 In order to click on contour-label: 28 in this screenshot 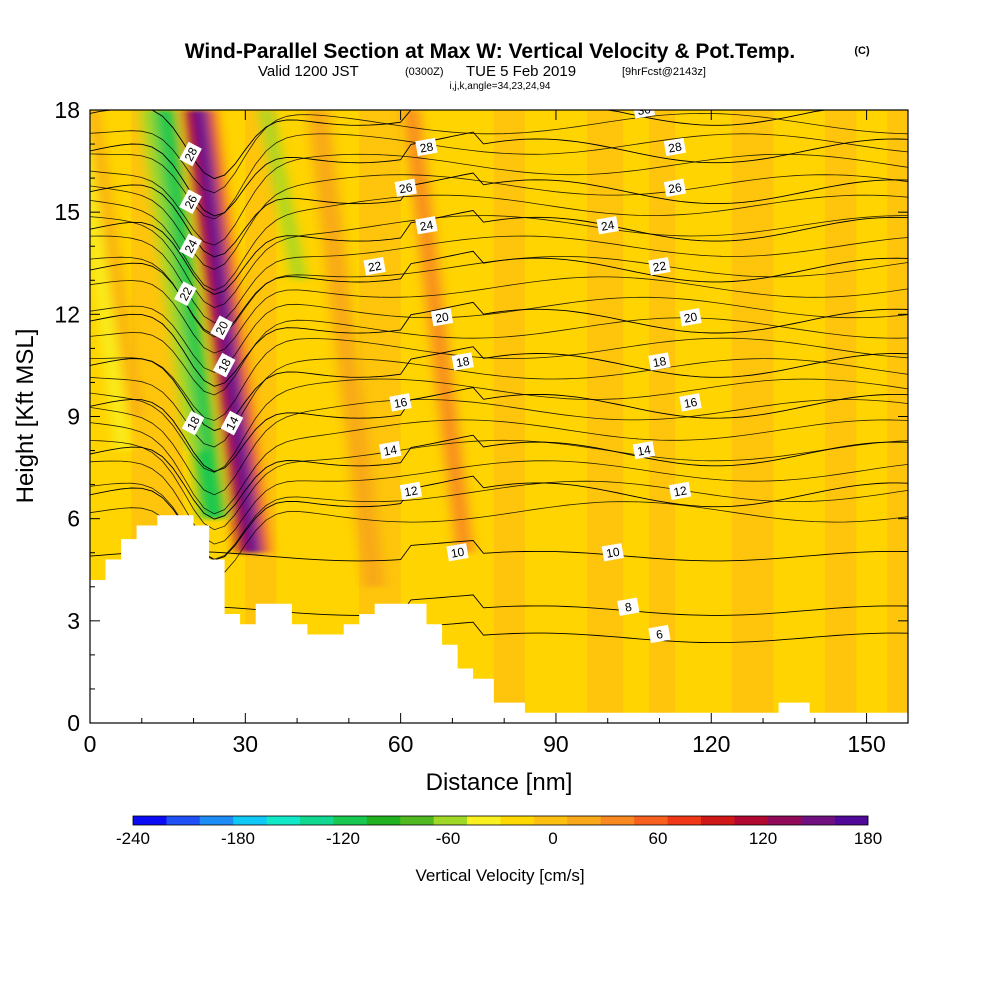, I will do `click(675, 147)`.